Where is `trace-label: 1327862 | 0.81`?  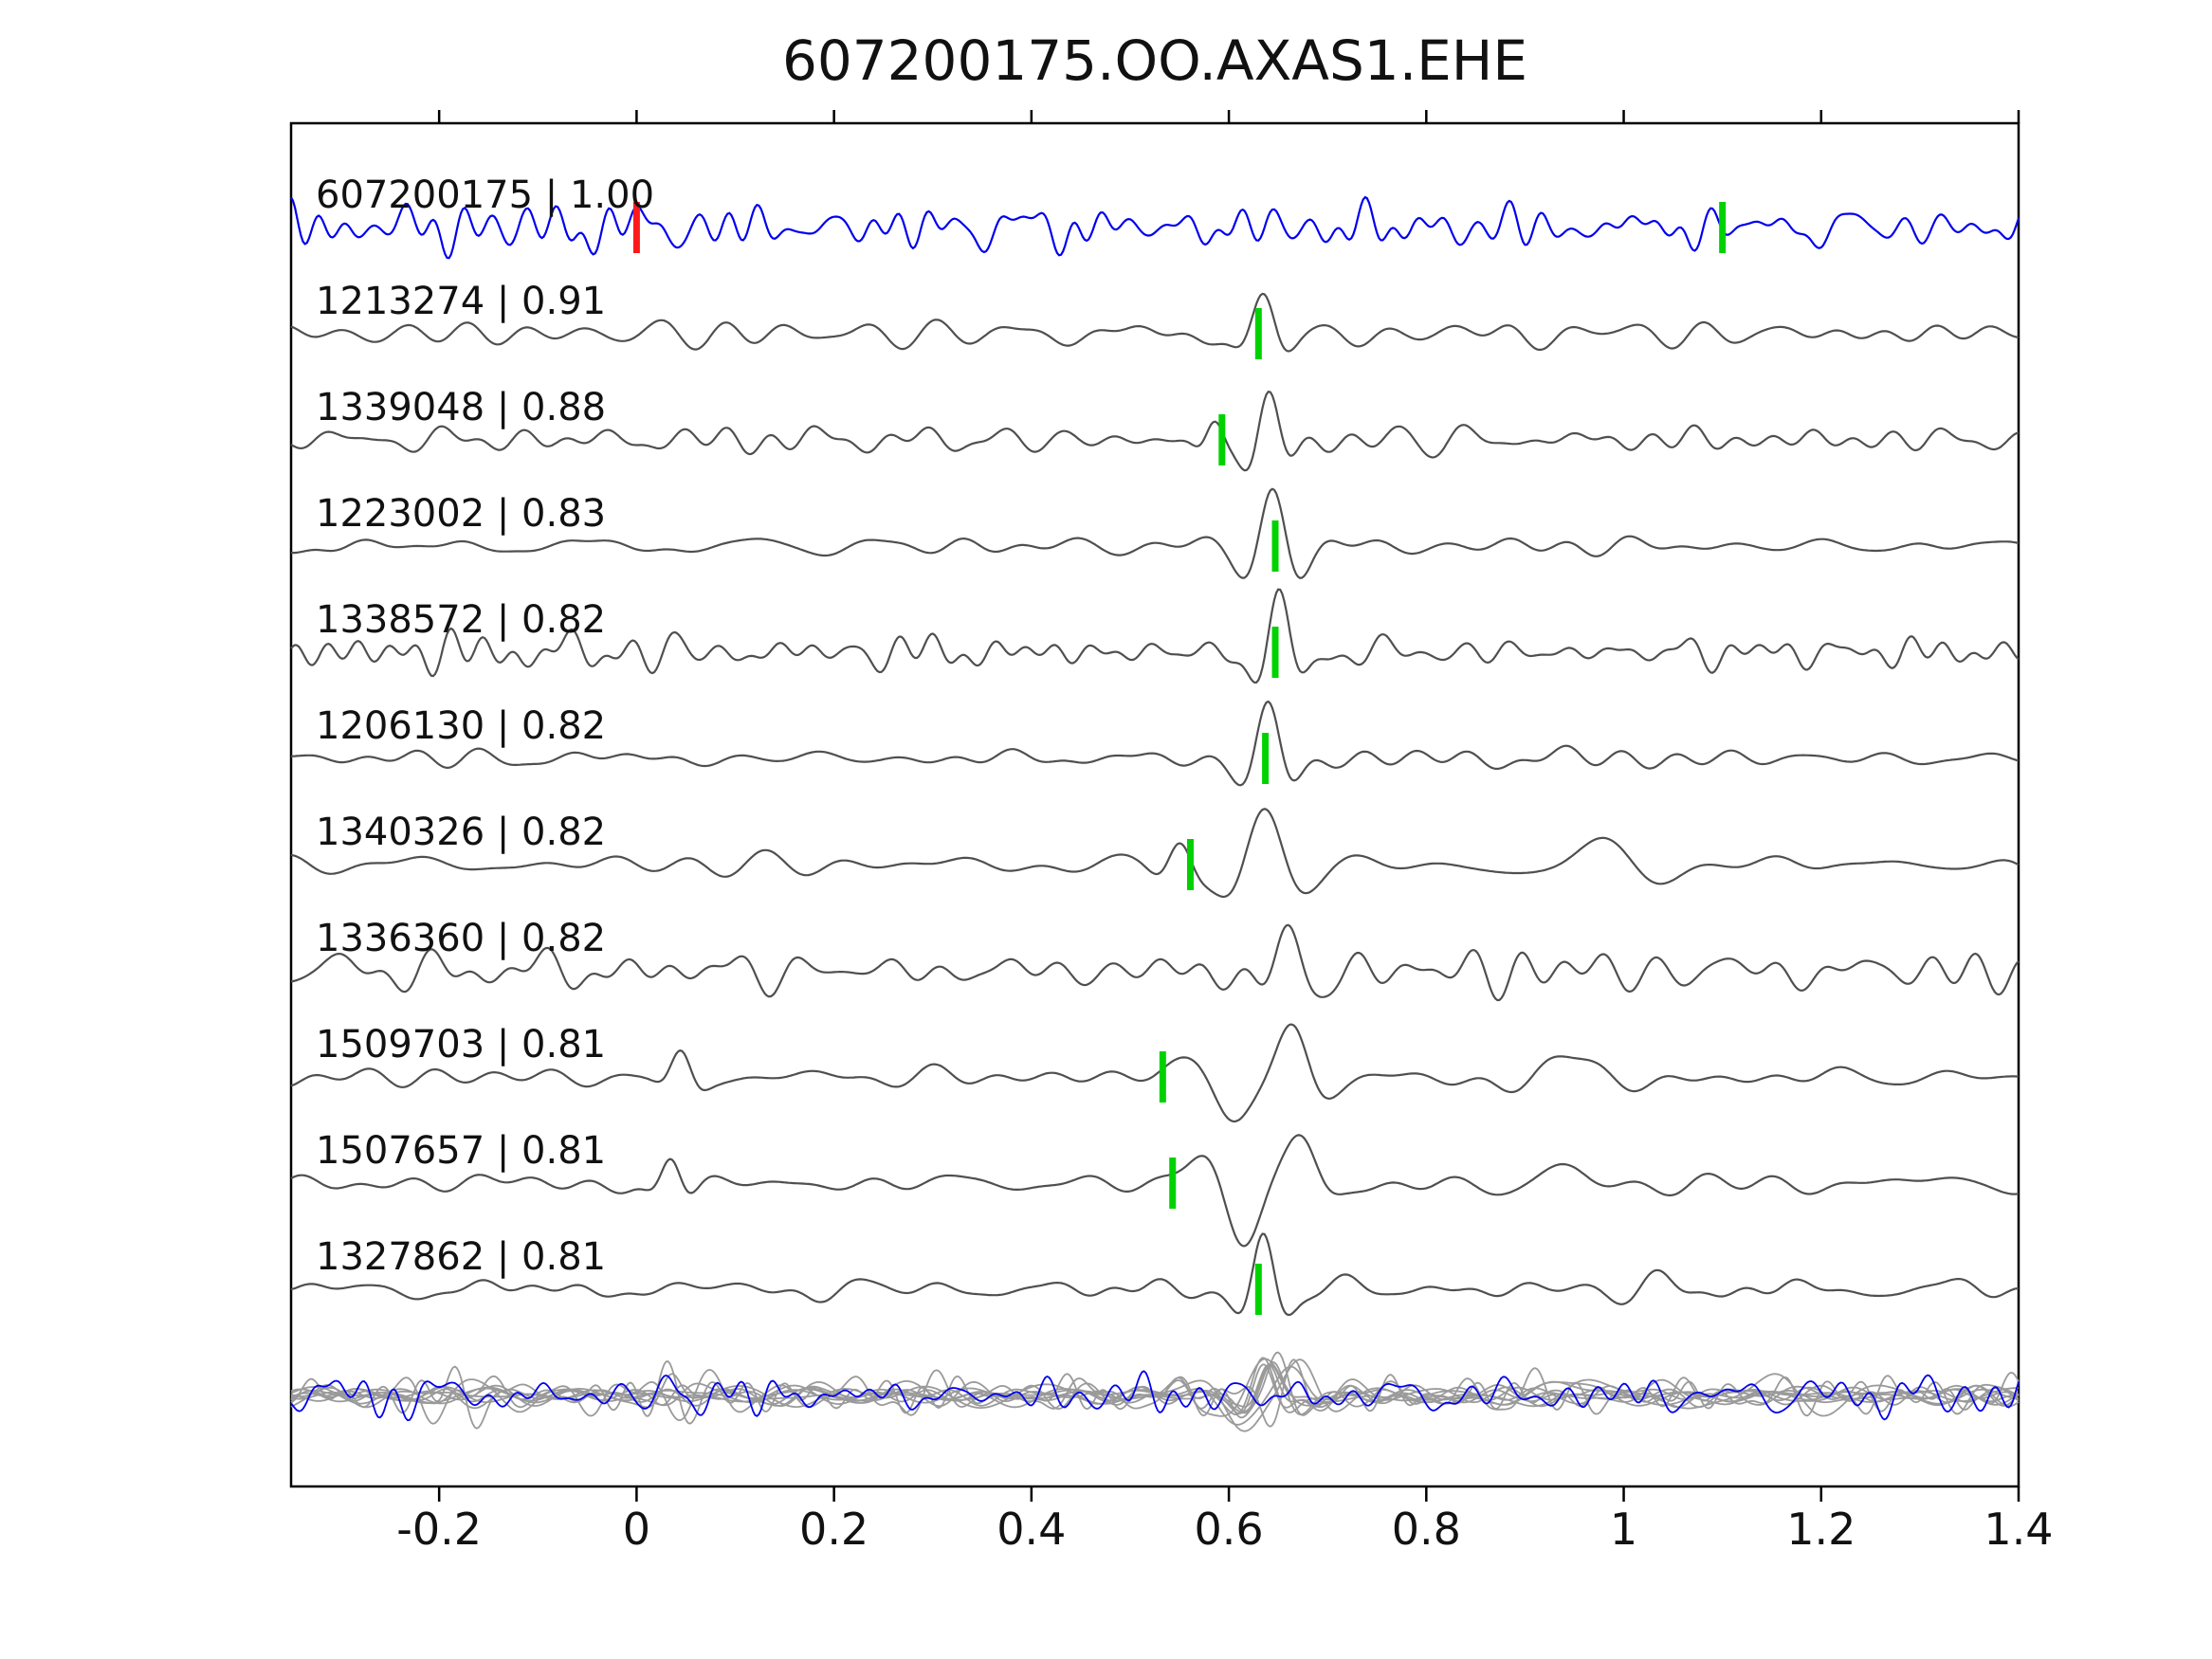
trace-label: 1327862 | 0.81 is located at coordinates (461, 1257).